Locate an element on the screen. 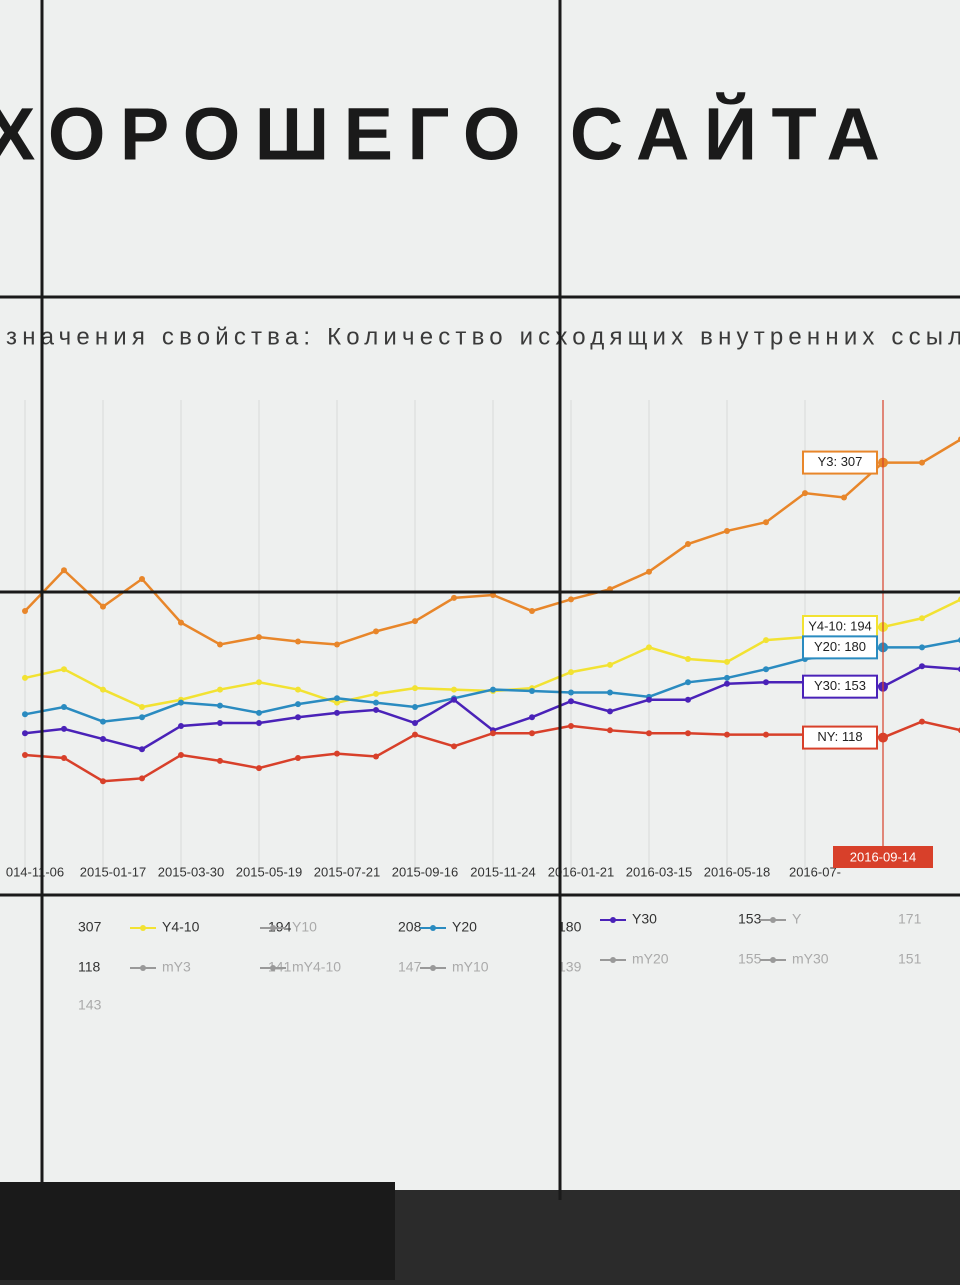  tooltip: Y4-10: 194 is located at coordinates (840, 625).